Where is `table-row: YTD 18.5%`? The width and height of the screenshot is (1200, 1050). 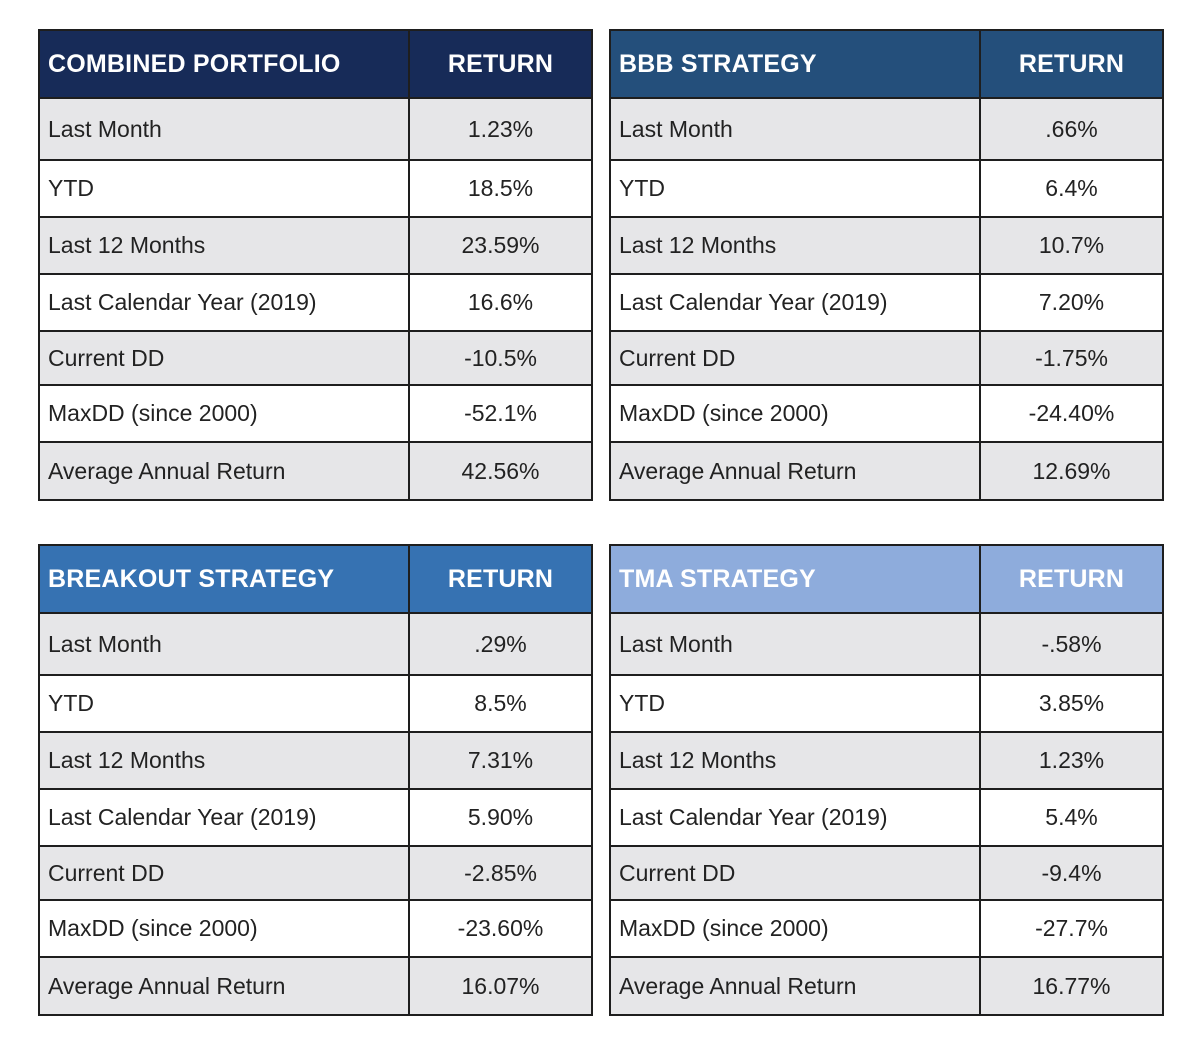 table-row: YTD 18.5% is located at coordinates (315, 188).